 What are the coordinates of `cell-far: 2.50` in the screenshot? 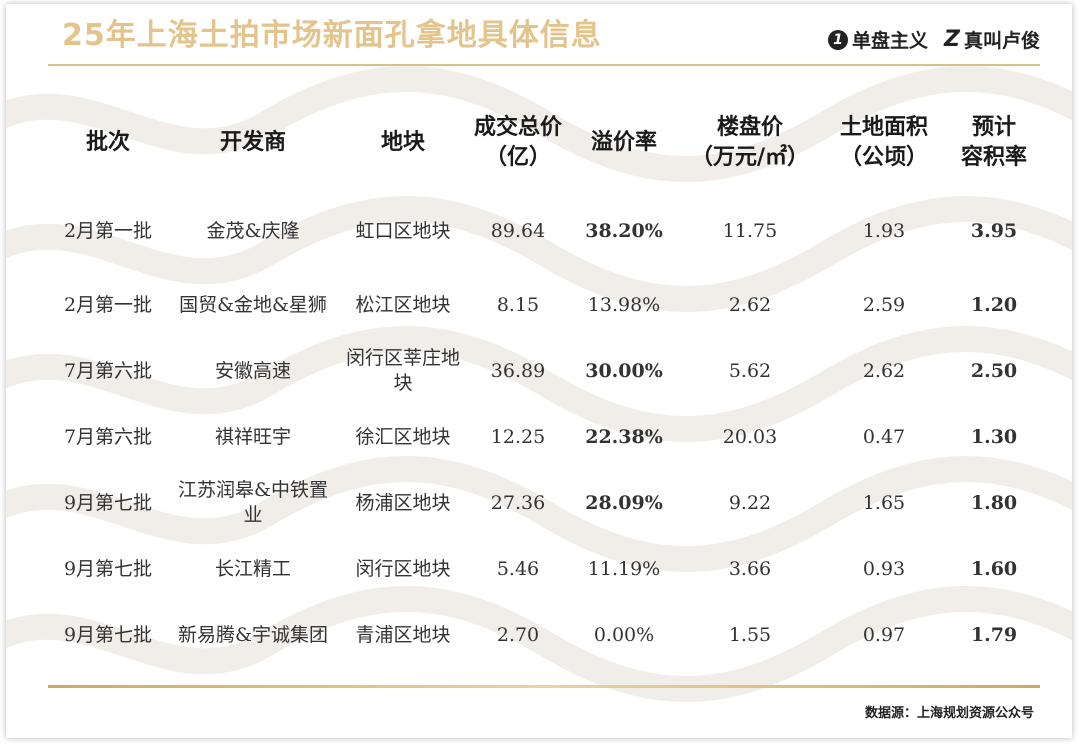 It's located at (994, 370).